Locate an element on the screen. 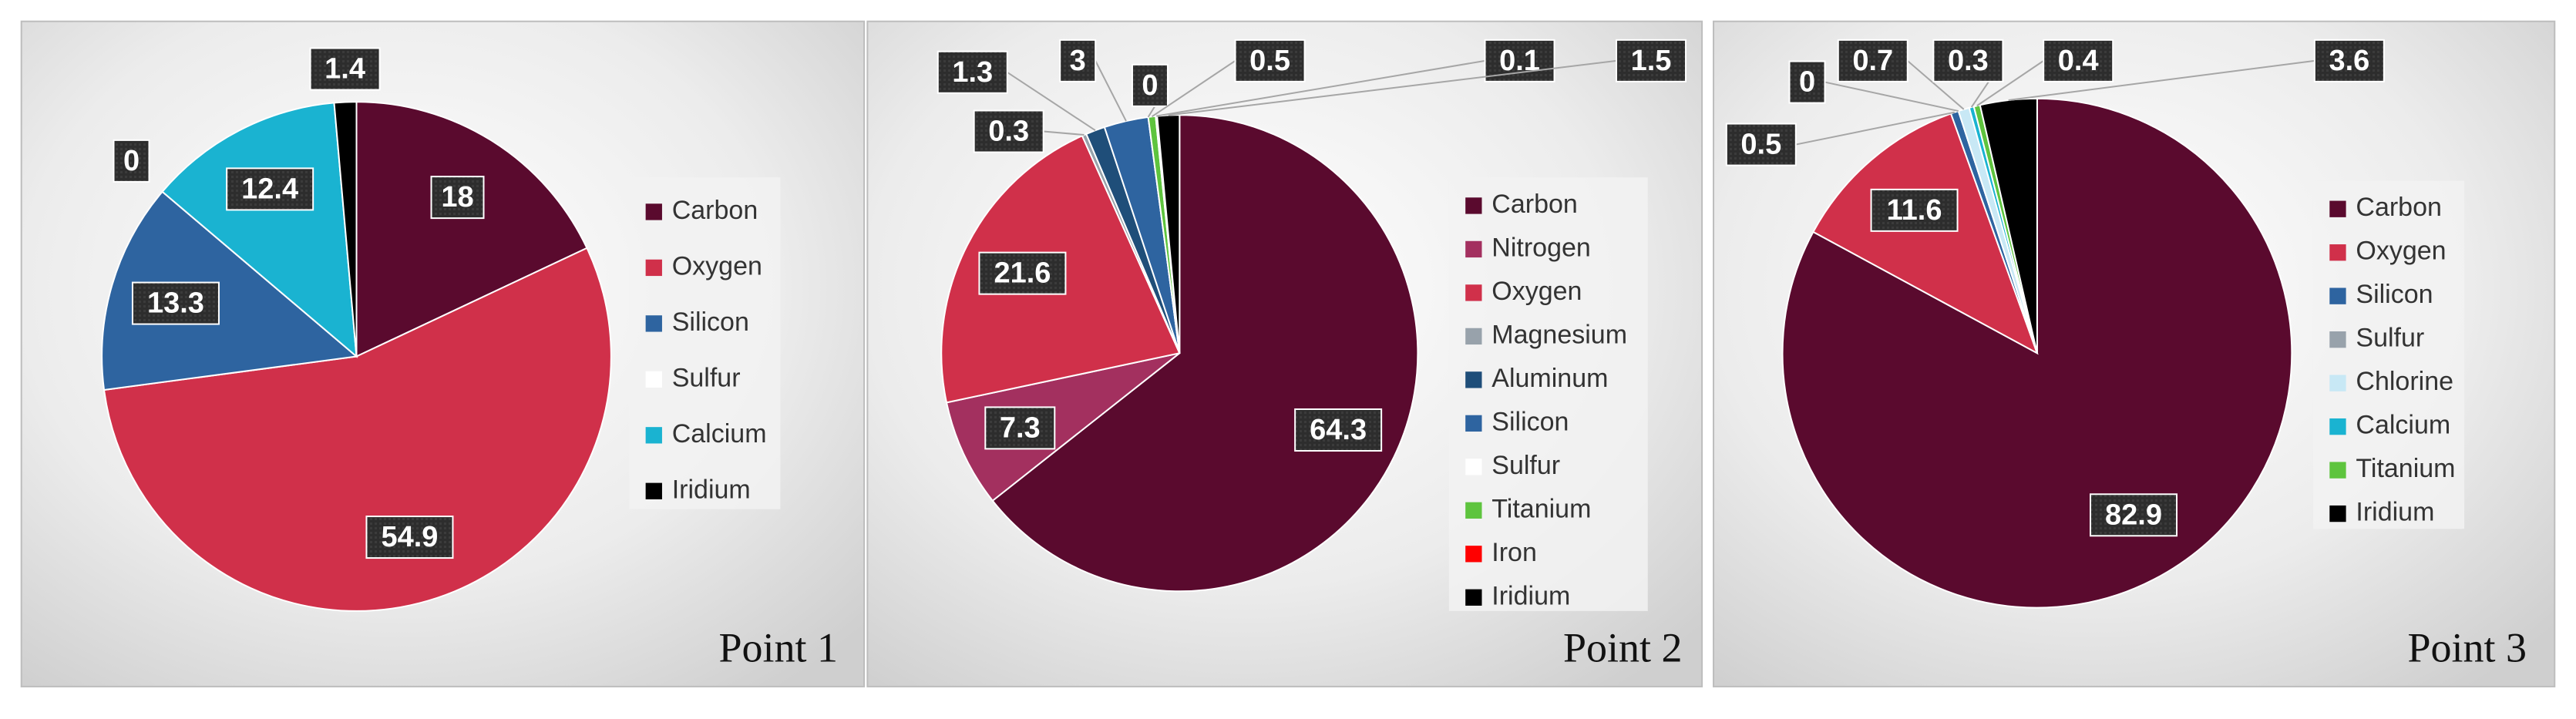 This screenshot has width=2576, height=719. data-label: 0.7 is located at coordinates (1872, 61).